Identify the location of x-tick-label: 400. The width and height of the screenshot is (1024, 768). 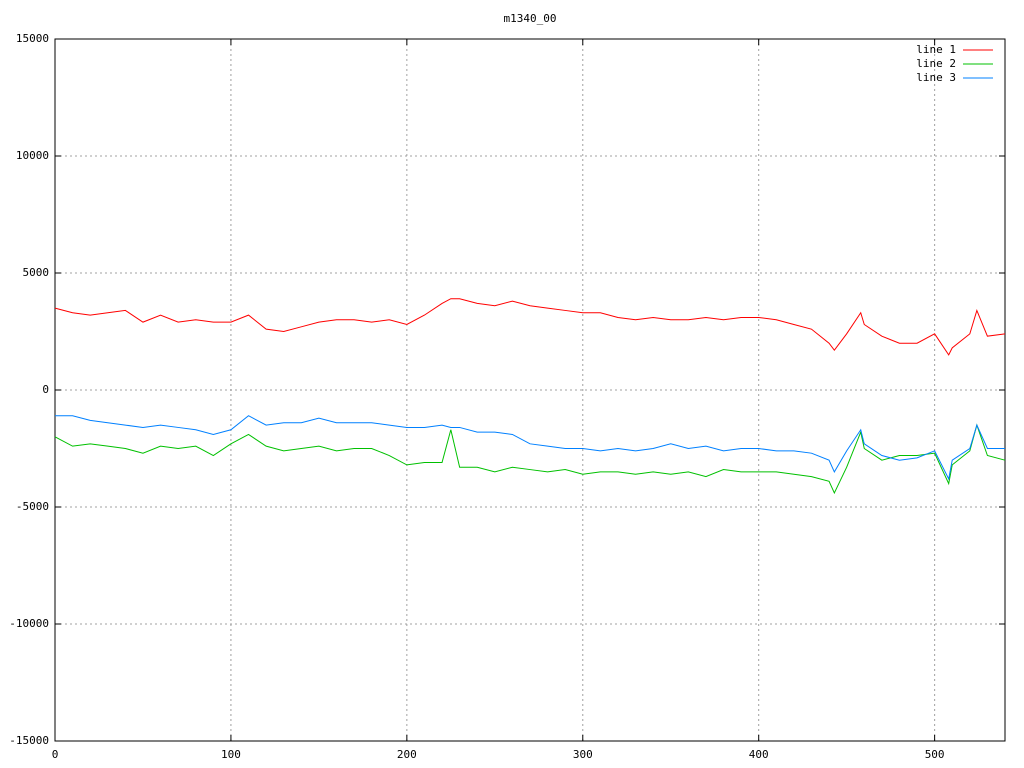
(759, 754).